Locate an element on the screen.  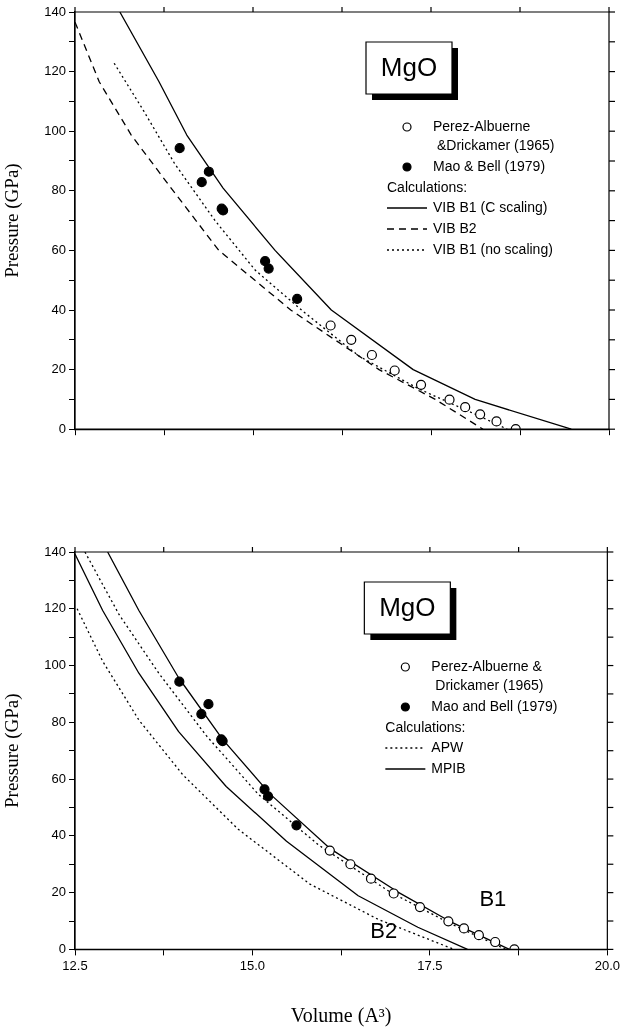
x-axis-title: Volume (A³) is located at coordinates (341, 1016).